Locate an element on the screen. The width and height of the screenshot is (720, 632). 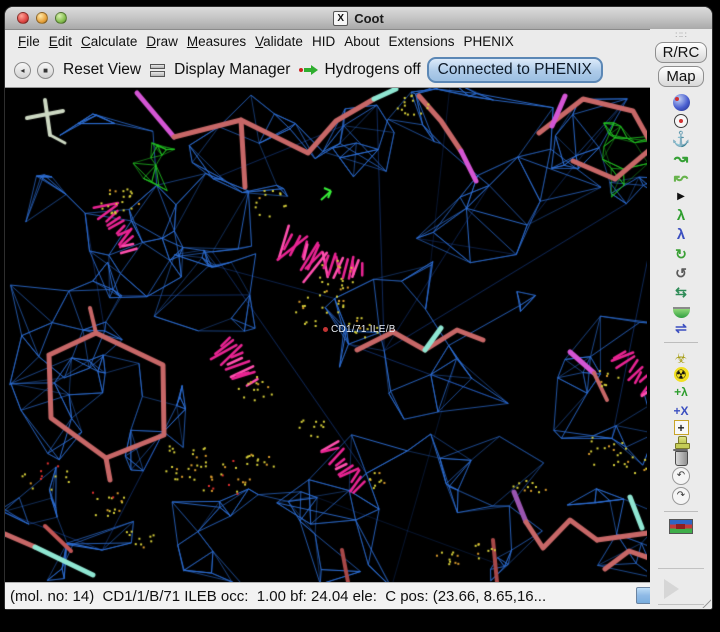
toolbar-record-icon: ■ is located at coordinates (45, 70).